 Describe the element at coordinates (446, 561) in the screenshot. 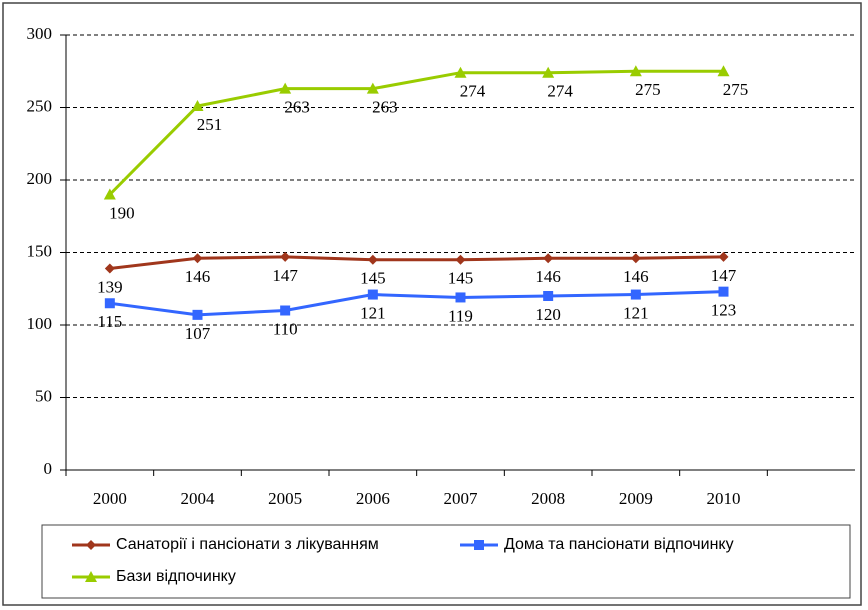

I see `legend-box` at that location.